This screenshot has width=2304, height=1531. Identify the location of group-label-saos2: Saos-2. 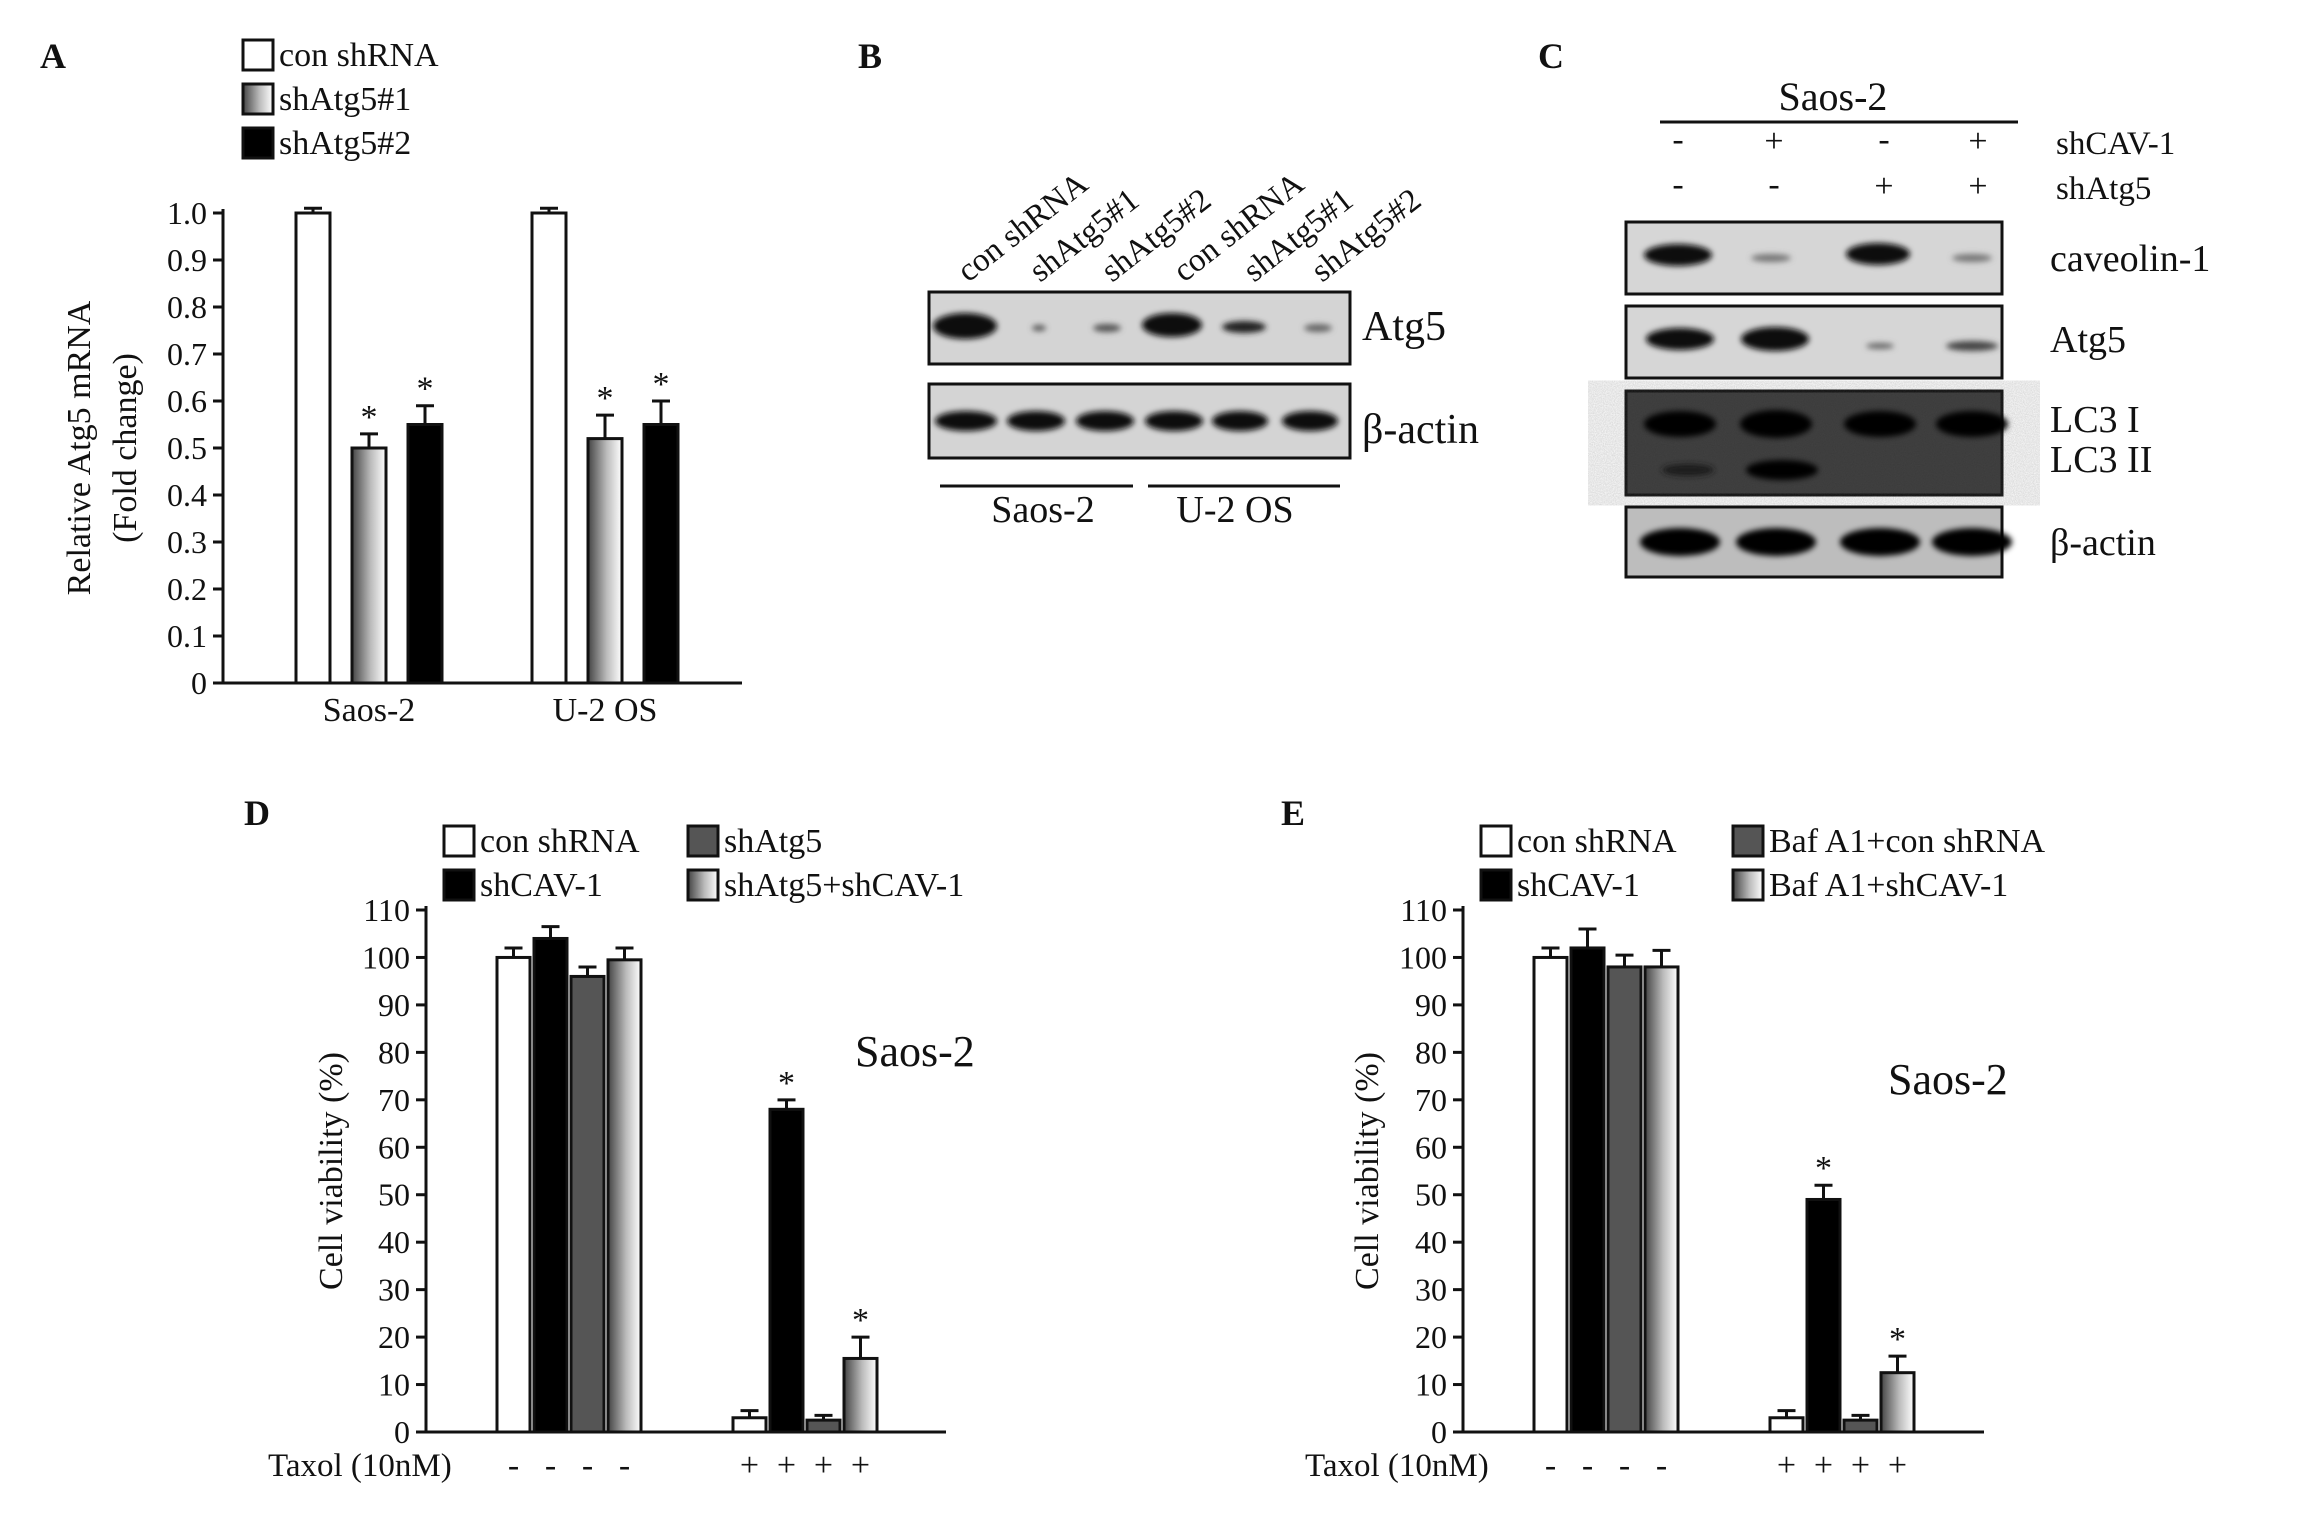
(1042, 510).